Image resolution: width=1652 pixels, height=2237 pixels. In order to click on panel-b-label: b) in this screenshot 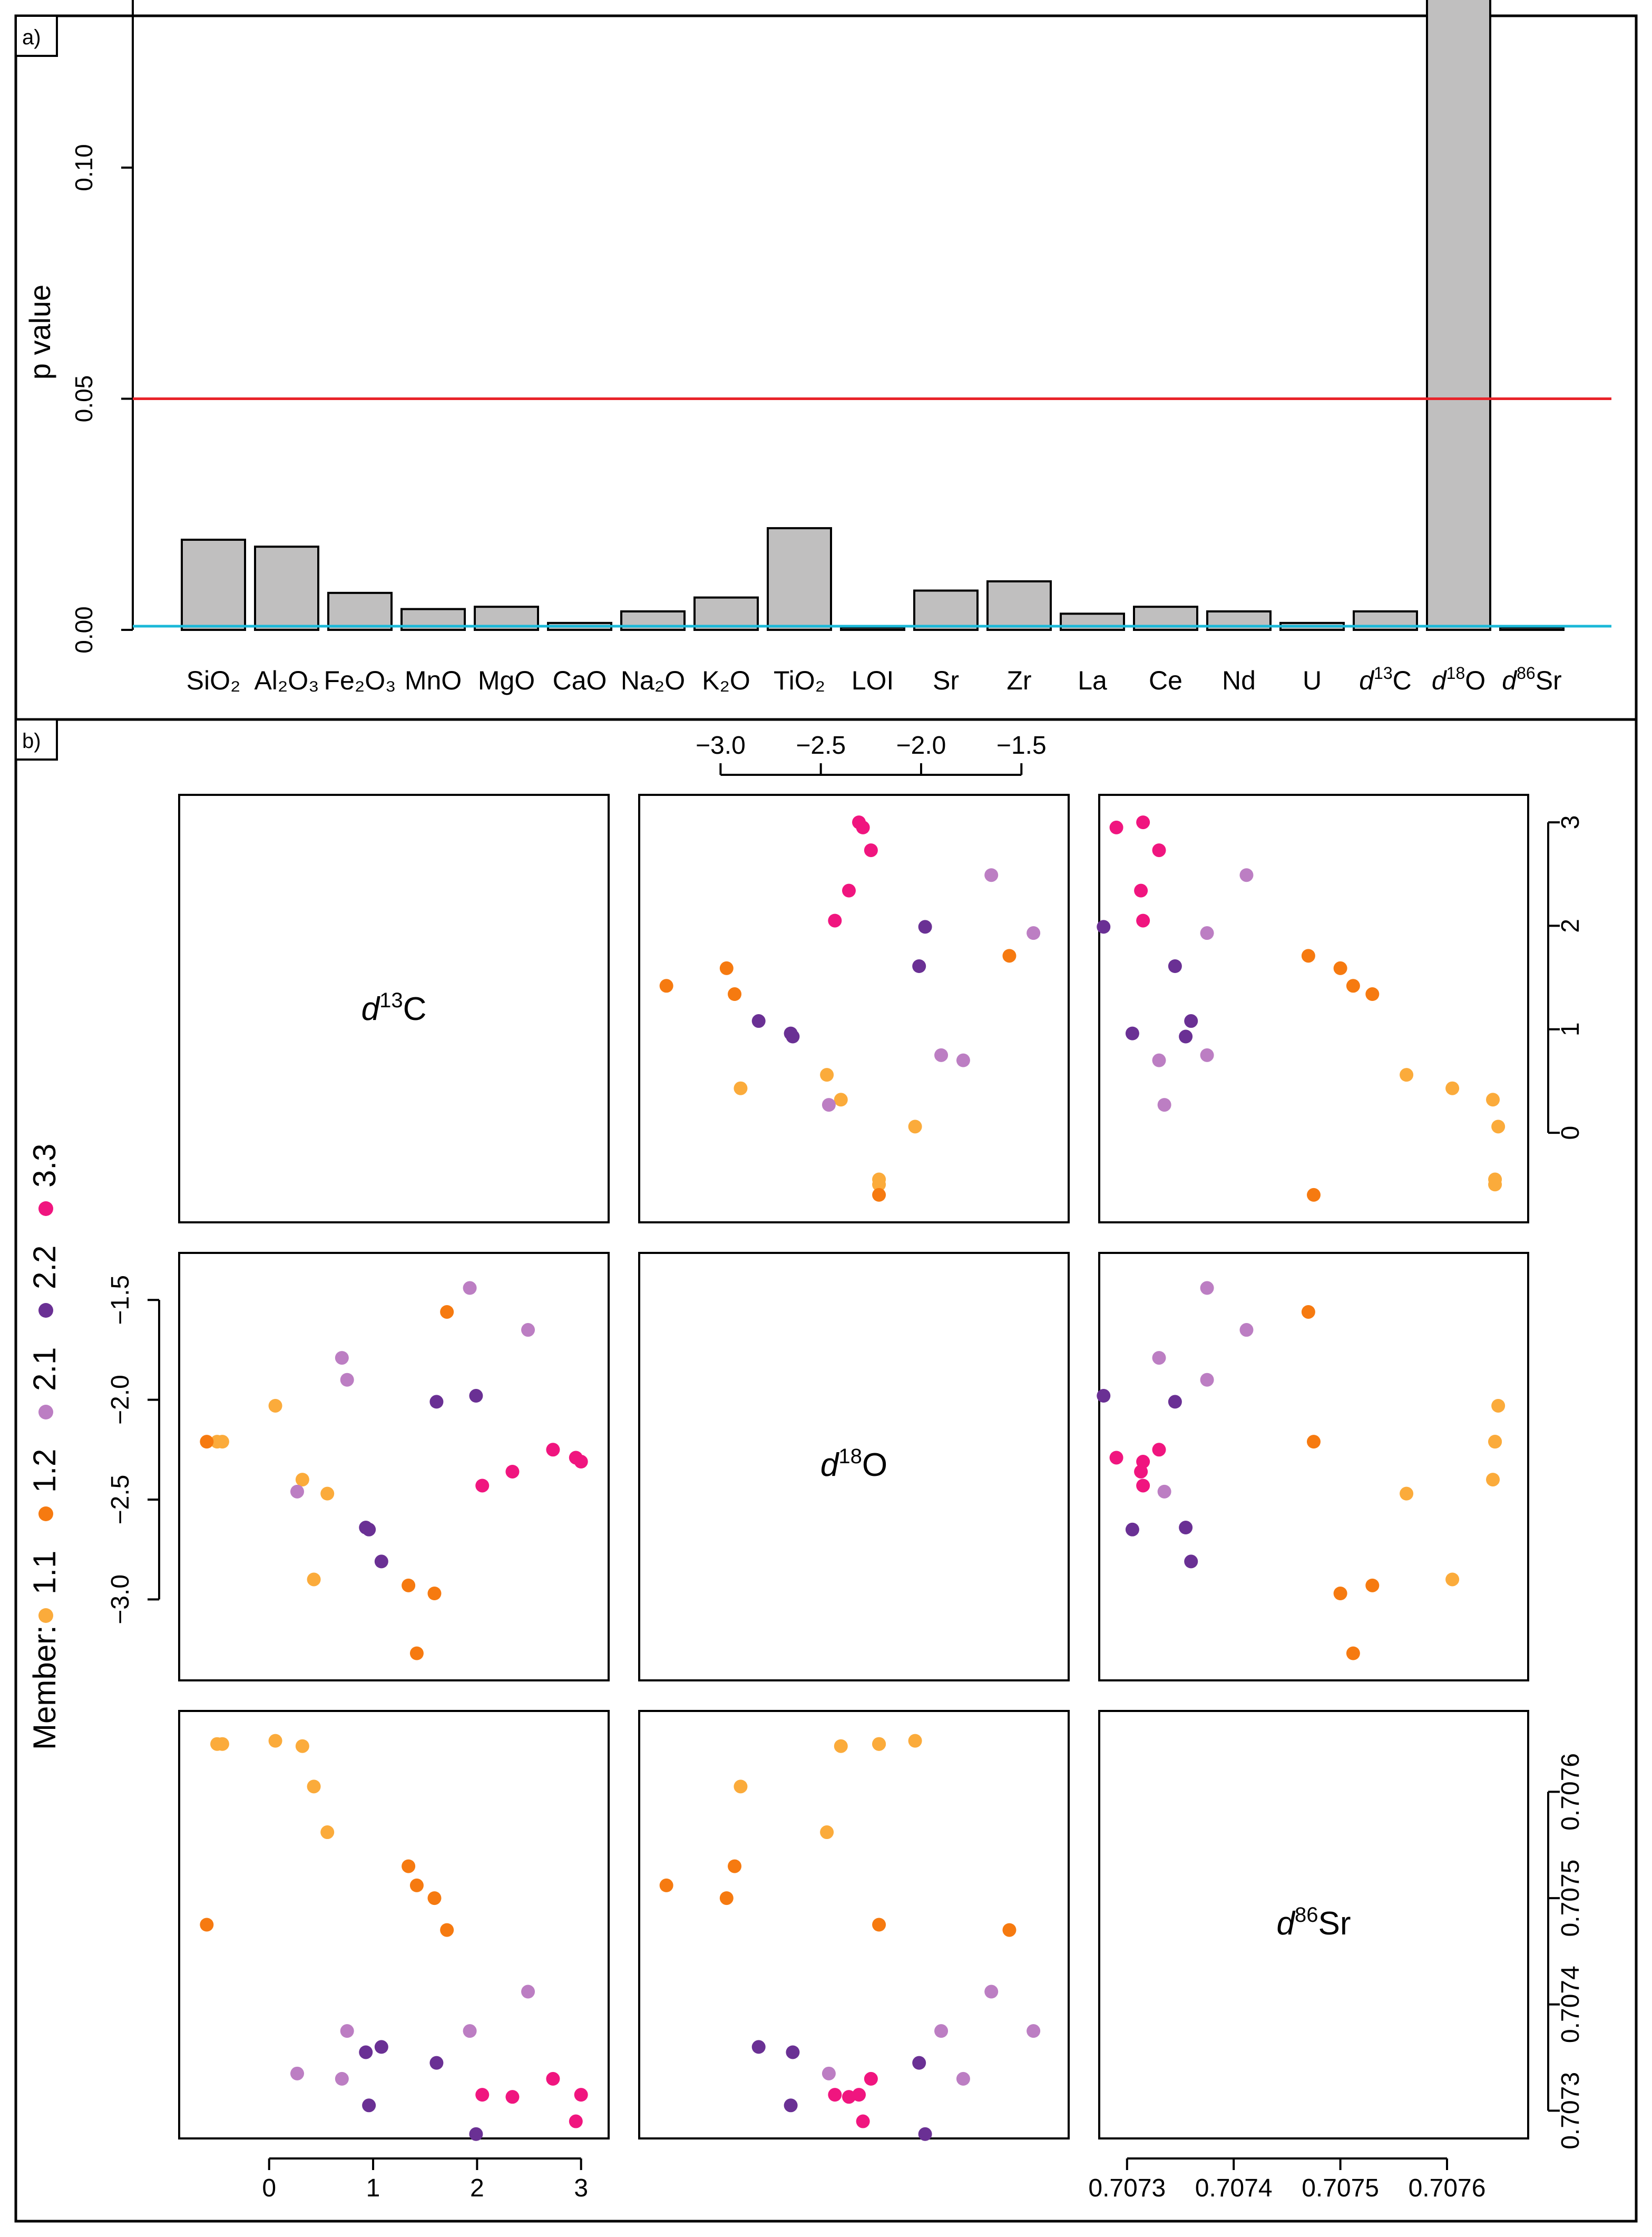, I will do `click(32, 741)`.